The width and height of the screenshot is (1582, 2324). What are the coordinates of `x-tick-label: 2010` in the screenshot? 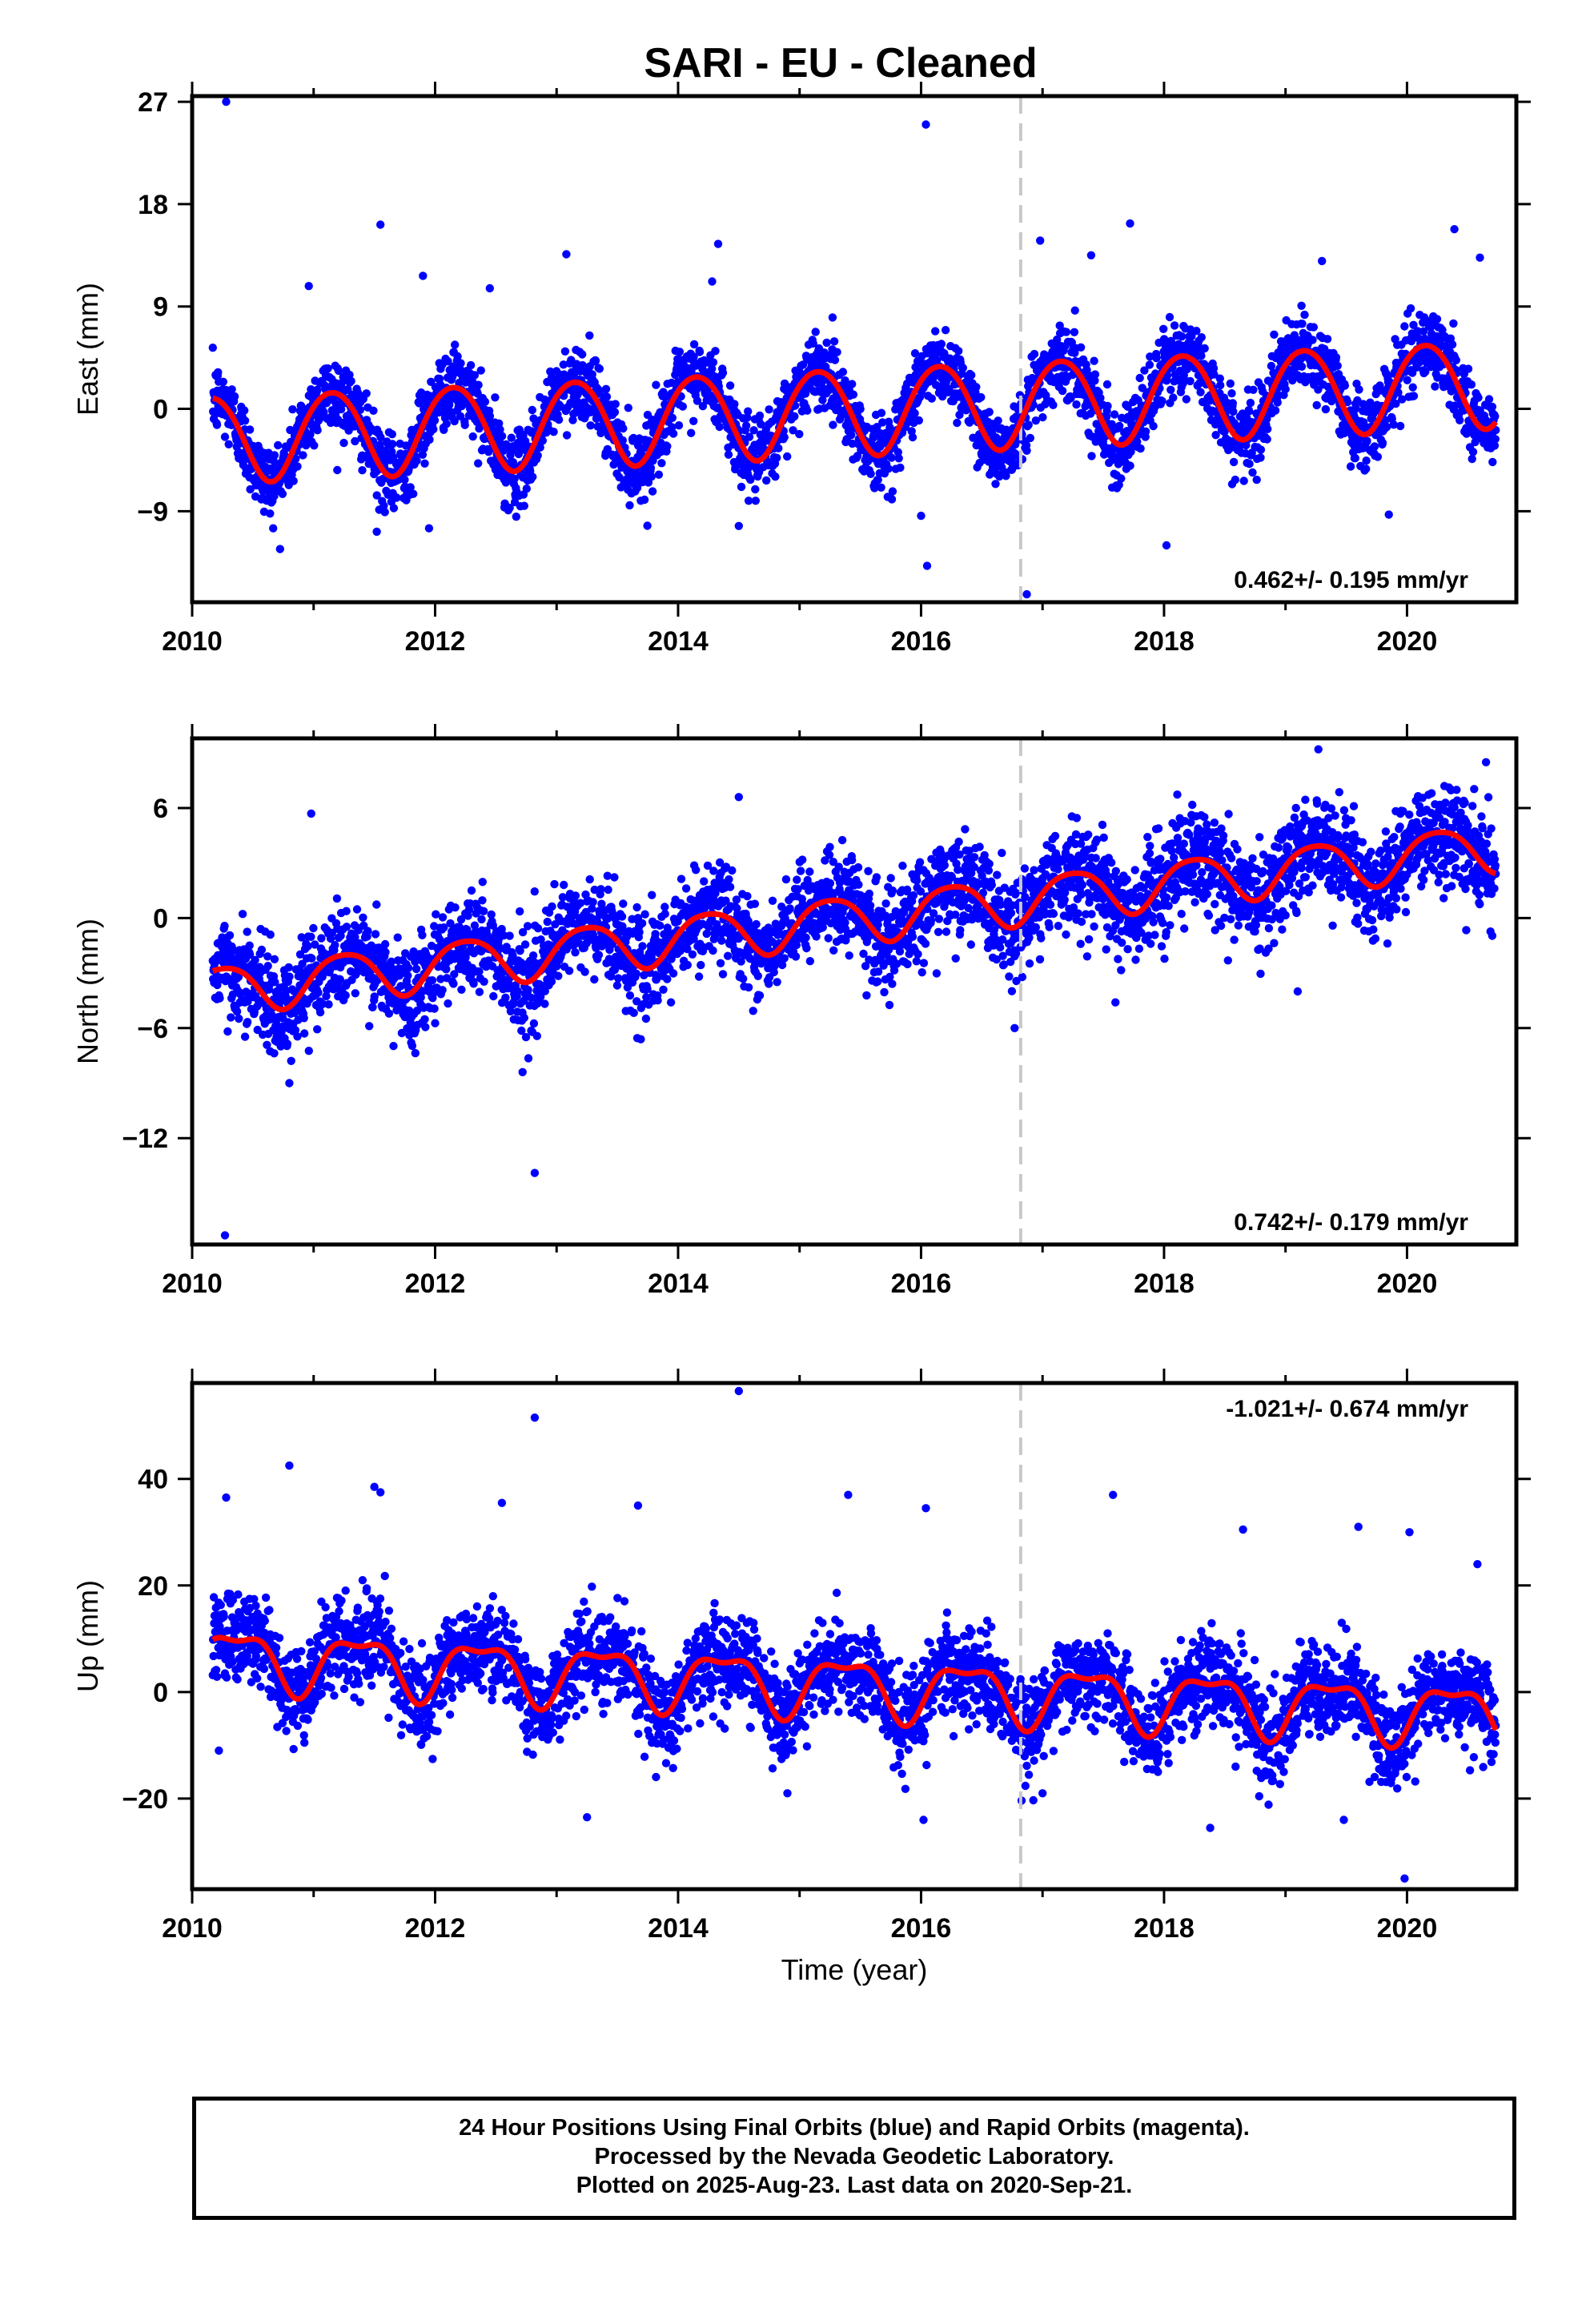 It's located at (192, 641).